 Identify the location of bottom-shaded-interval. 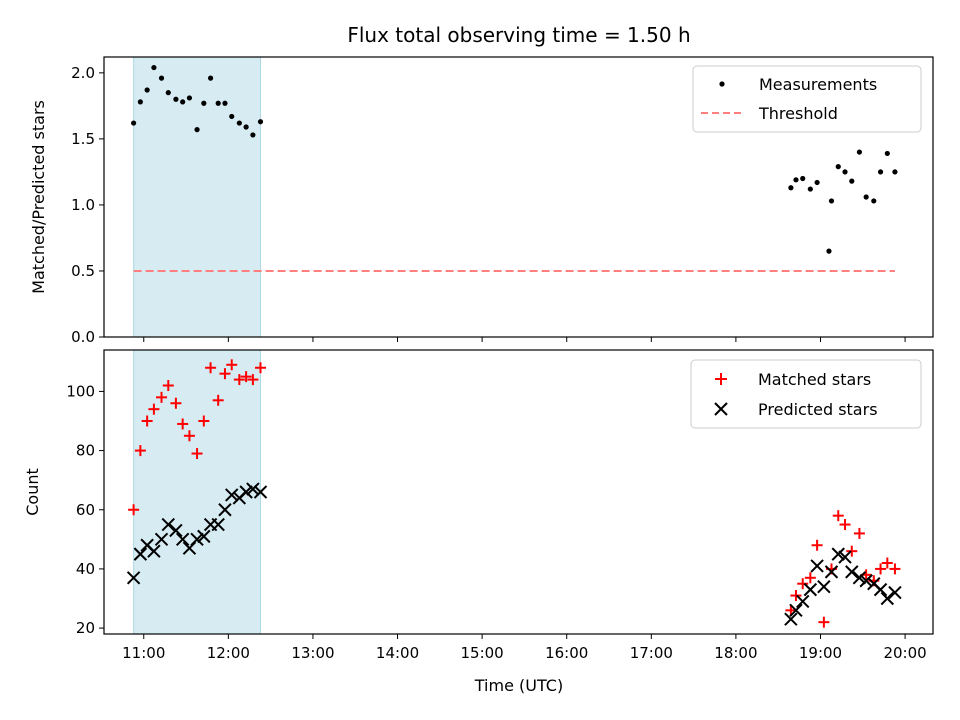
(197, 492).